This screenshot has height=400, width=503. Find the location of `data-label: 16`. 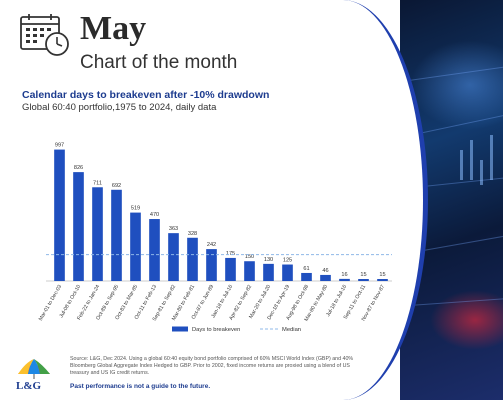

data-label: 16 is located at coordinates (344, 275).